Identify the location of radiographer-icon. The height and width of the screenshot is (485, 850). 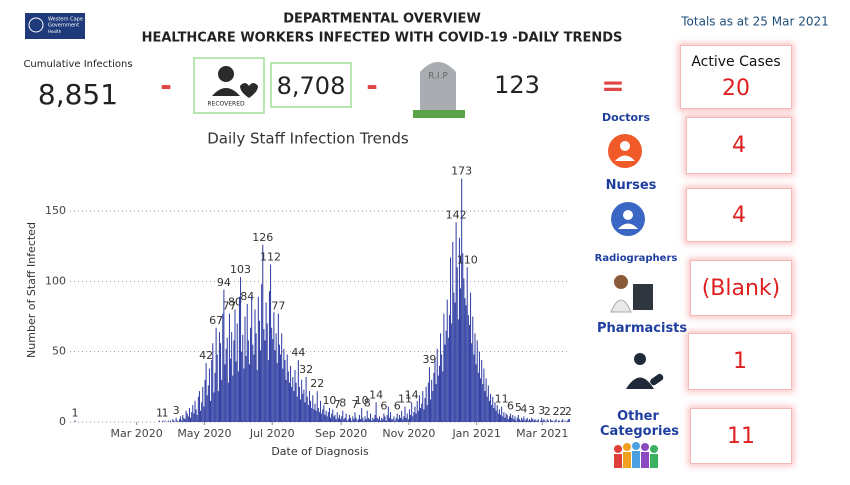
(621, 282).